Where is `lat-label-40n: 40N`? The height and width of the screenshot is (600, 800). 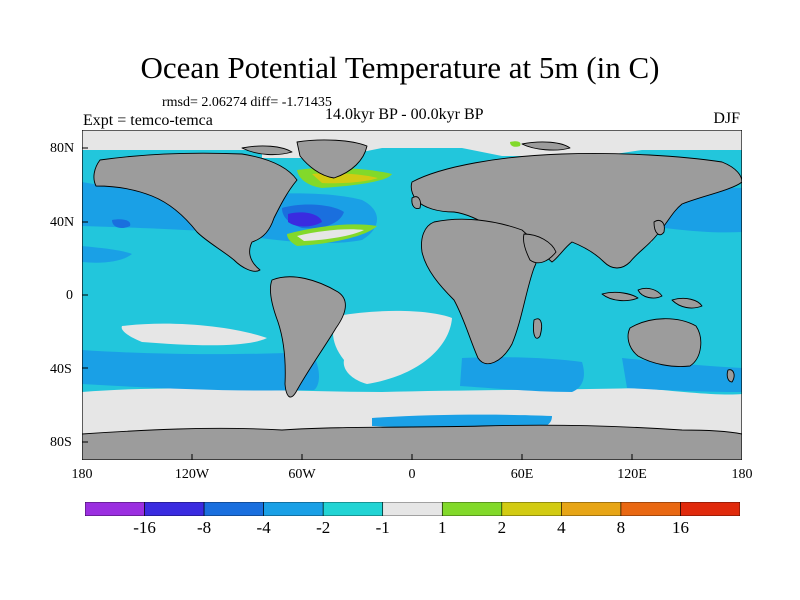
lat-label-40n: 40N is located at coordinates (62, 222).